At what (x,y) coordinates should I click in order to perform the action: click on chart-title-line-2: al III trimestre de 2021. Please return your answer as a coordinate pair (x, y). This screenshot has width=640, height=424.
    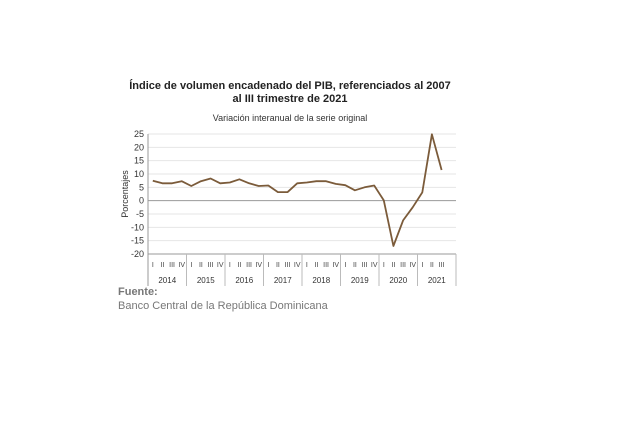
    Looking at the image, I should click on (290, 99).